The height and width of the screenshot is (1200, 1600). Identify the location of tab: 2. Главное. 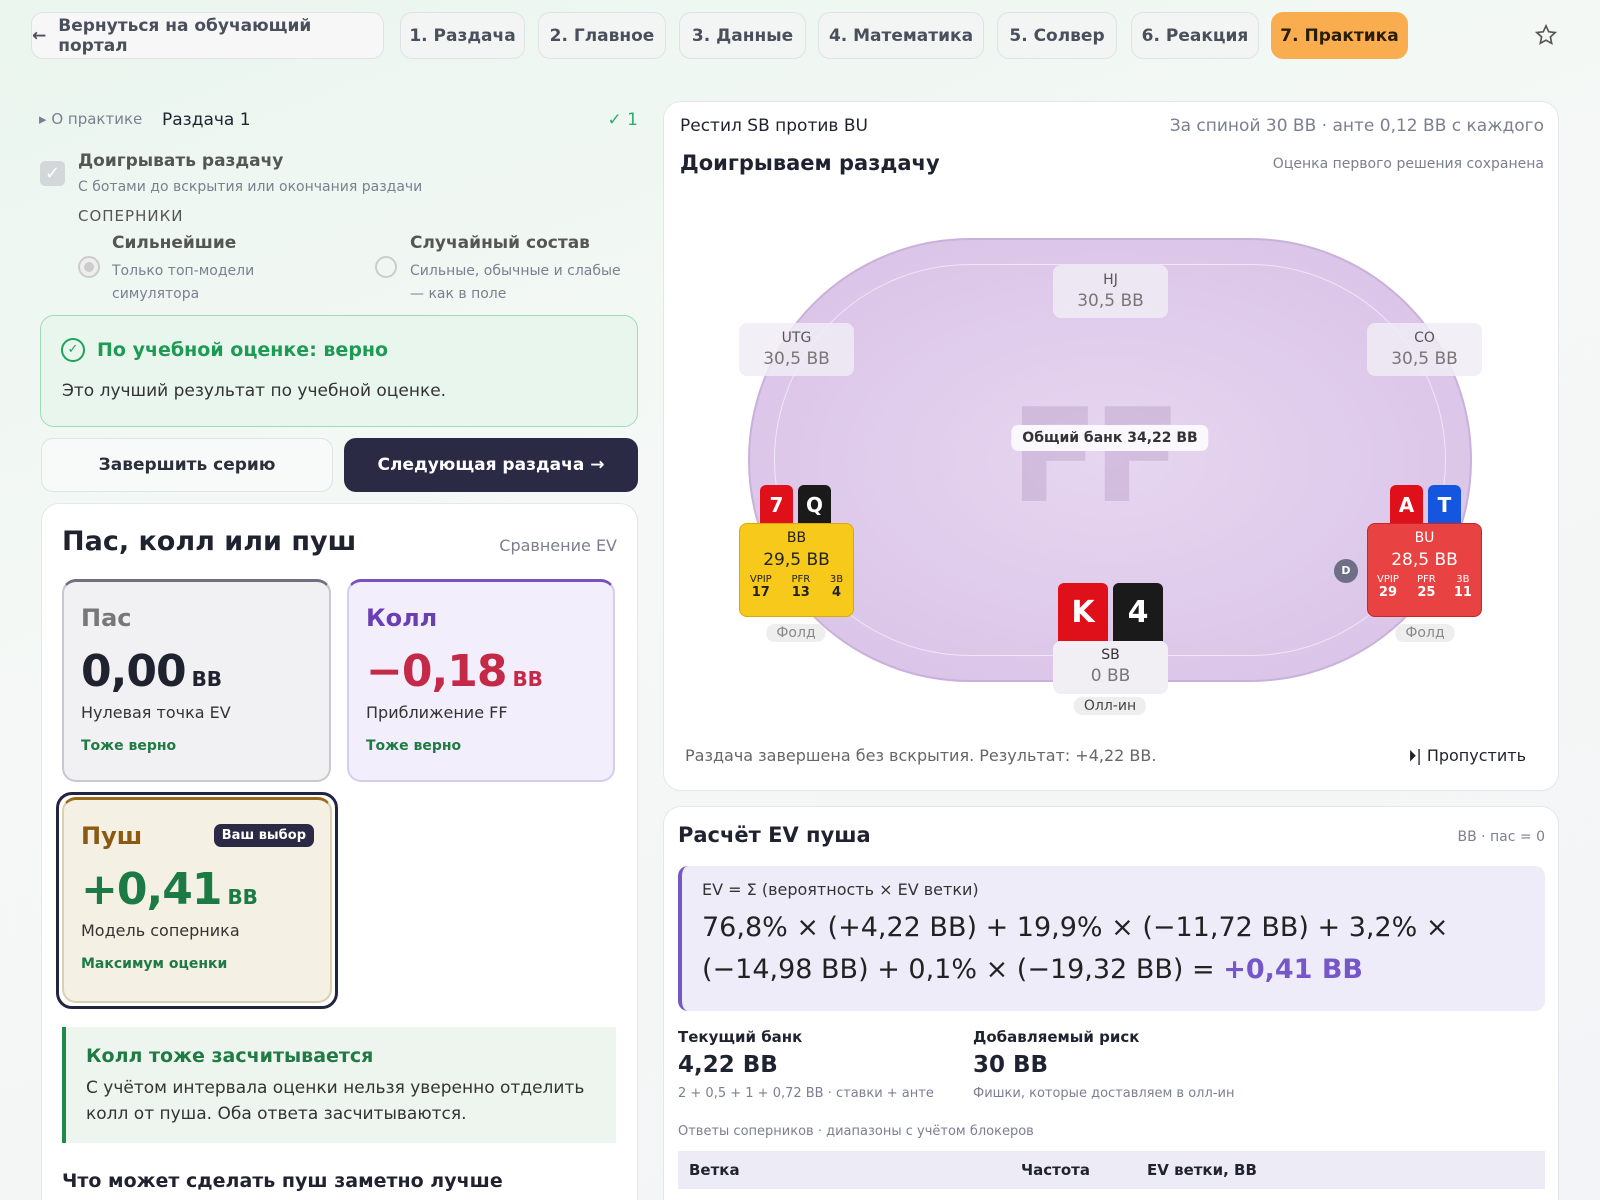
(602, 35).